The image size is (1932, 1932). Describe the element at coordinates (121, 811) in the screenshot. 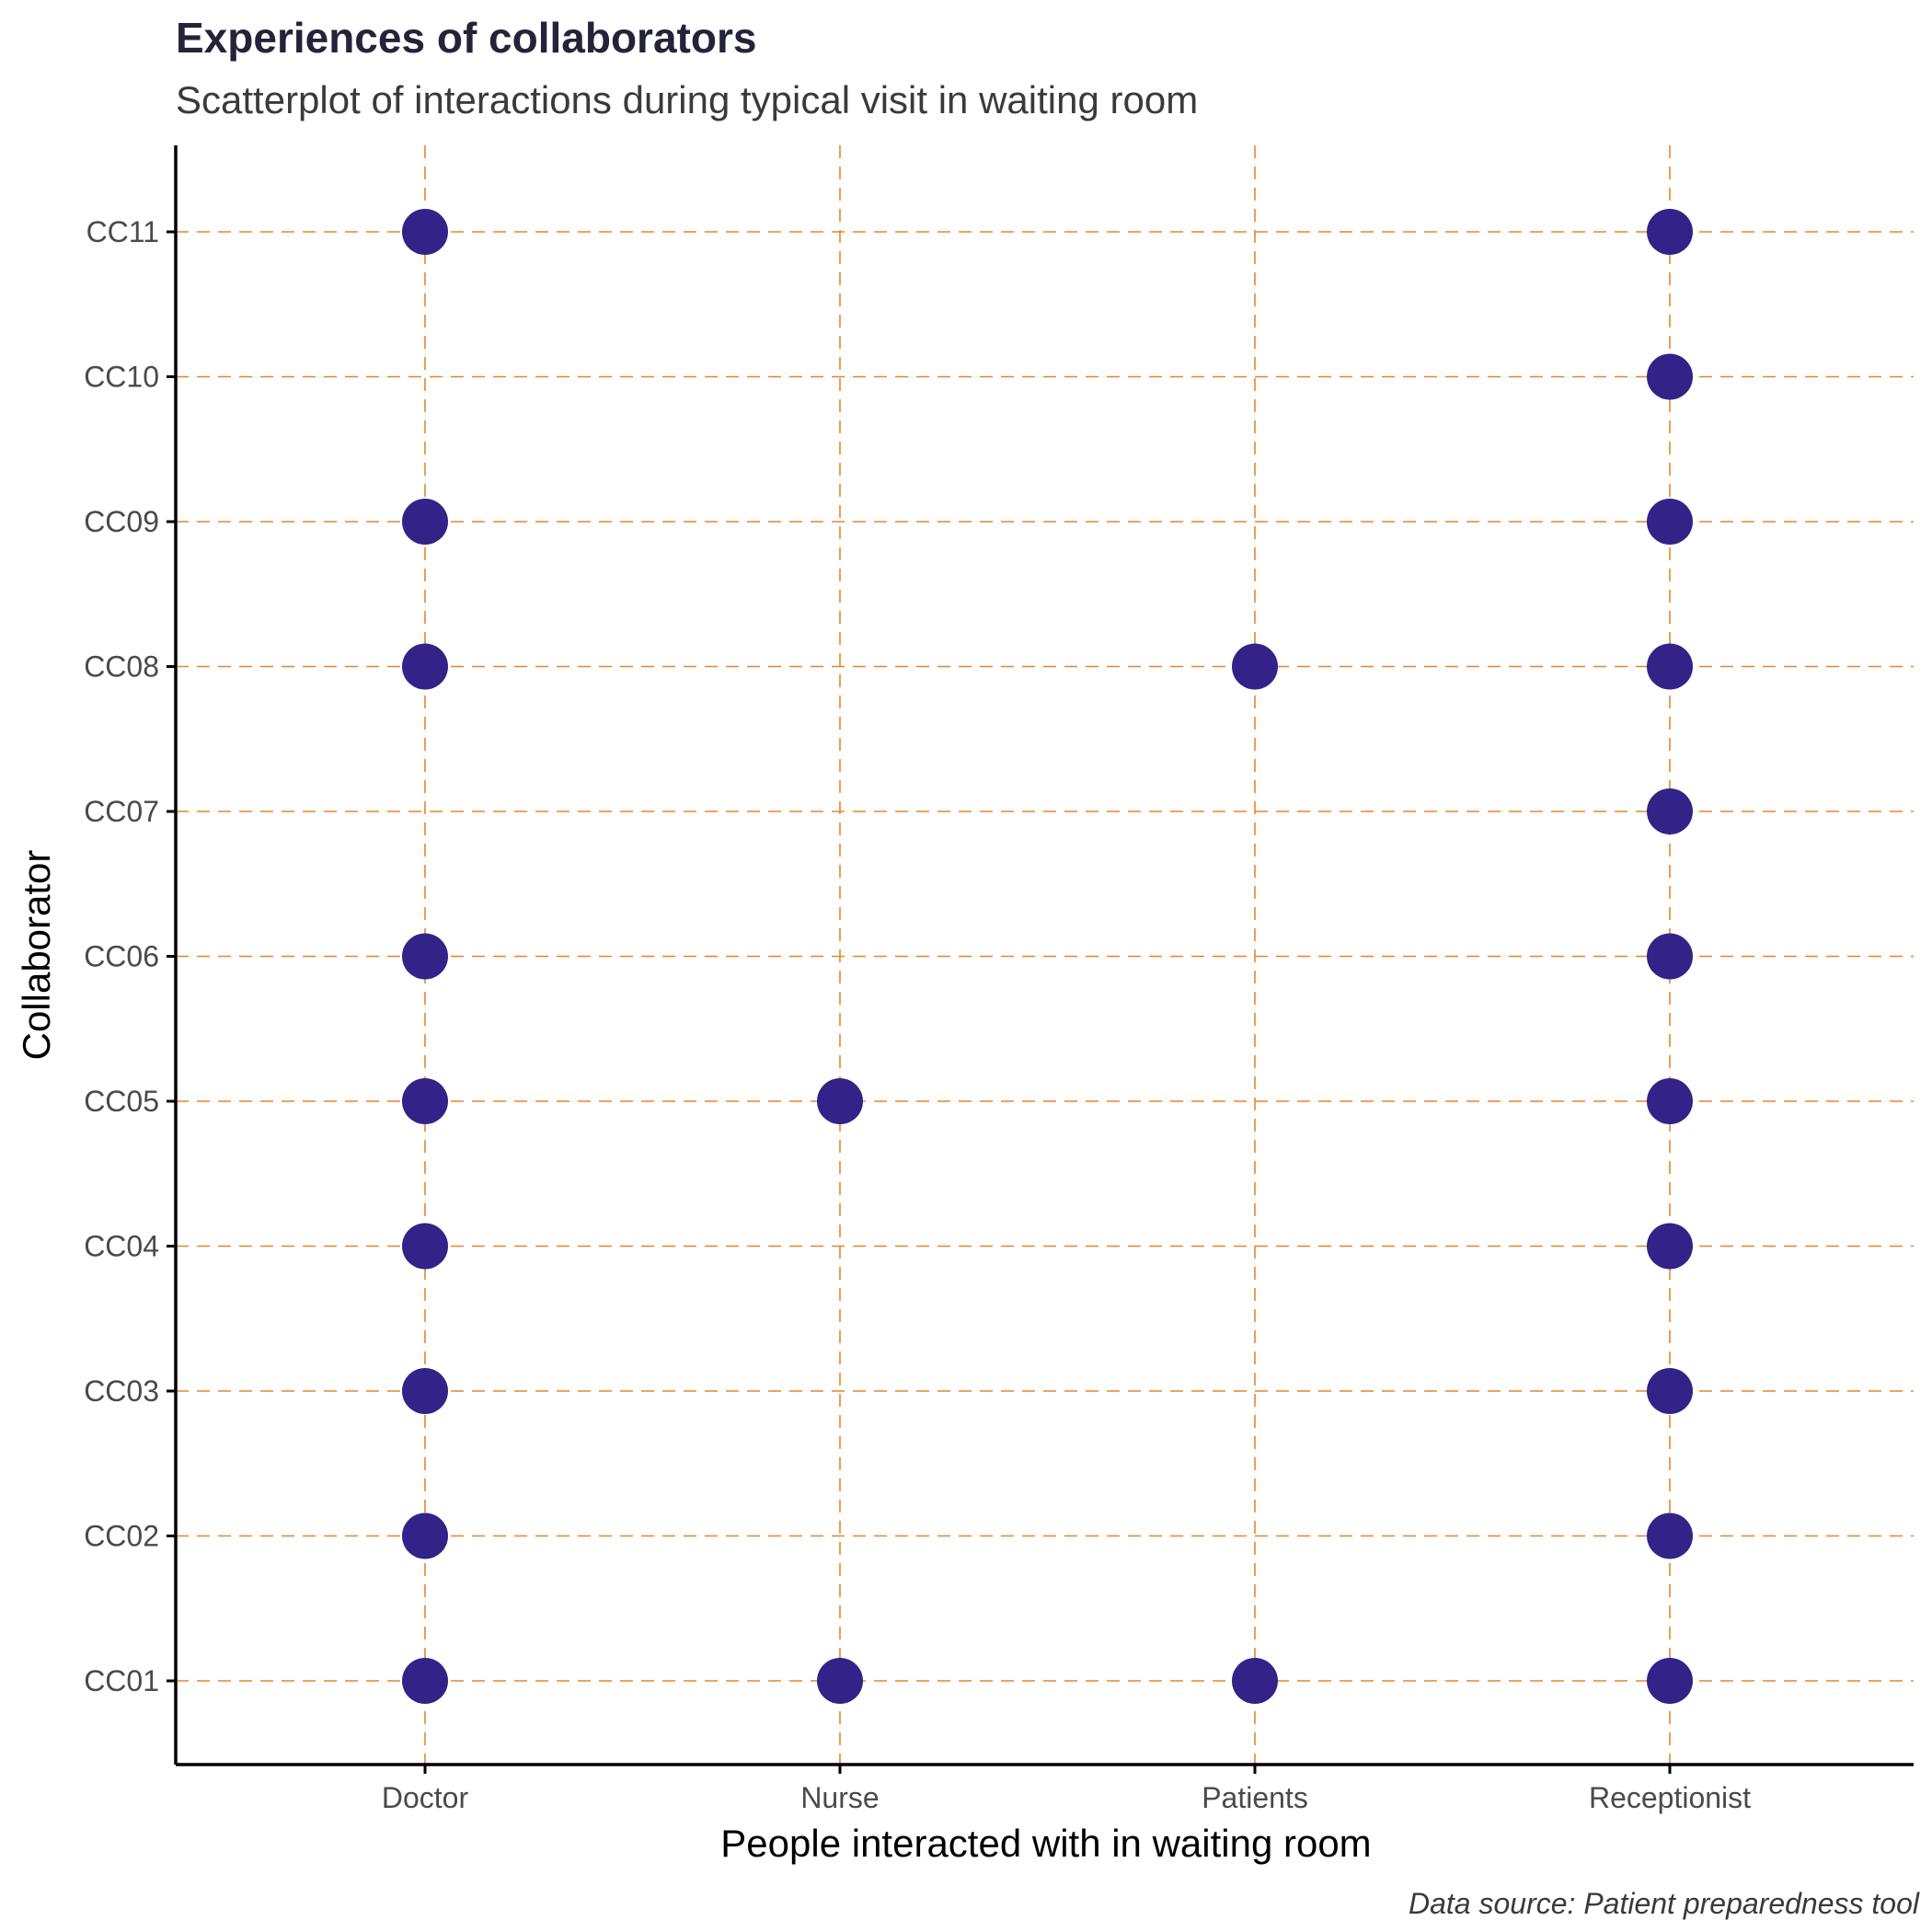

I see `y-tick-label: CC07` at that location.